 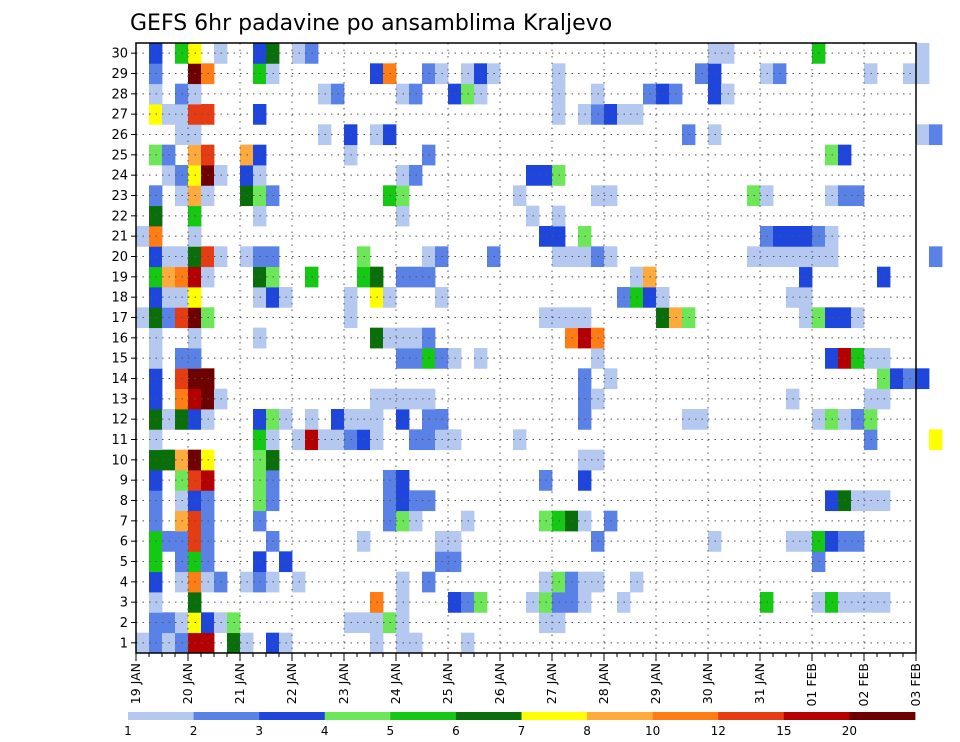 What do you see at coordinates (811, 685) in the screenshot?
I see `x-tick-label: 01 FEB` at bounding box center [811, 685].